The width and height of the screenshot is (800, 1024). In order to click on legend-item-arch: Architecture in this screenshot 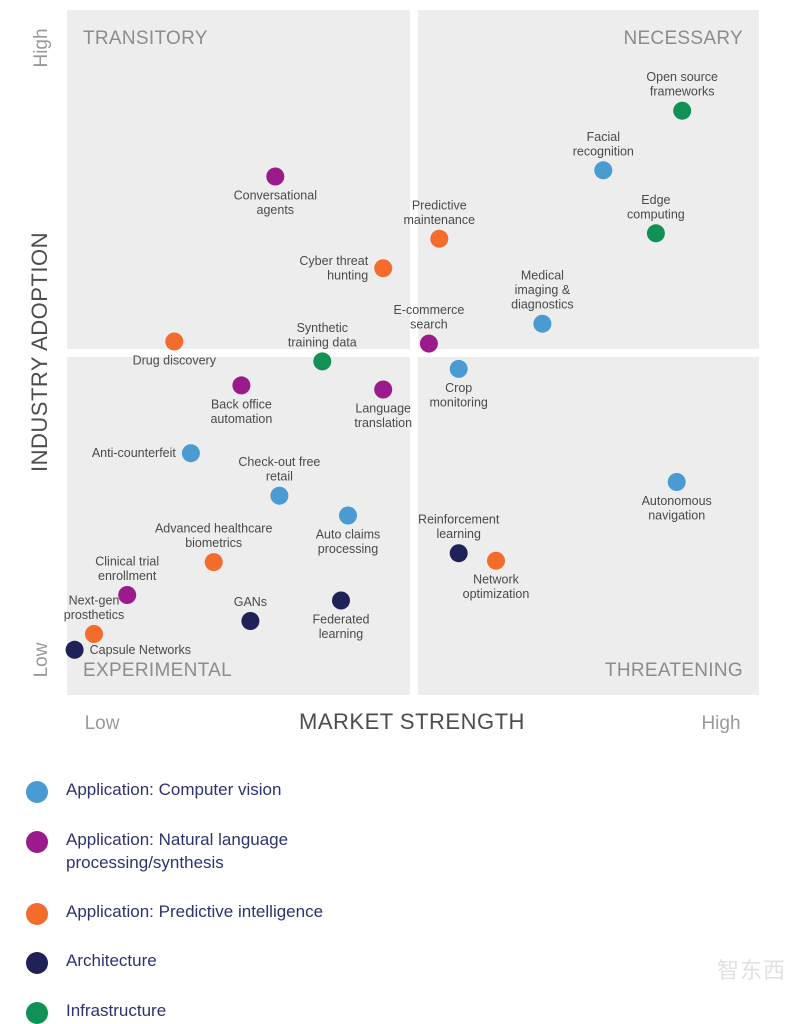, I will do `click(91, 961)`.